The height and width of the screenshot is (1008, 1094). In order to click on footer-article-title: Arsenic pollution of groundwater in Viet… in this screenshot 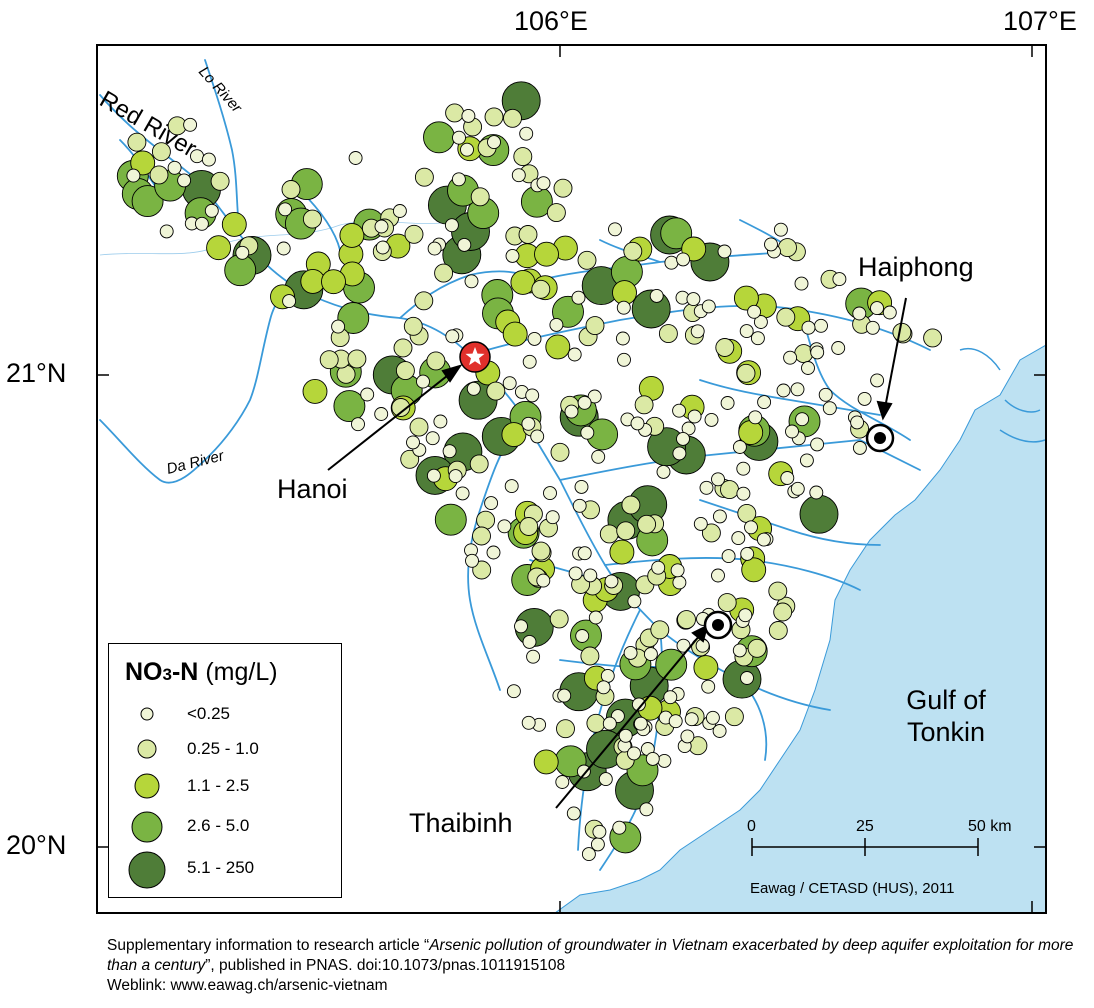, I will do `click(590, 955)`.